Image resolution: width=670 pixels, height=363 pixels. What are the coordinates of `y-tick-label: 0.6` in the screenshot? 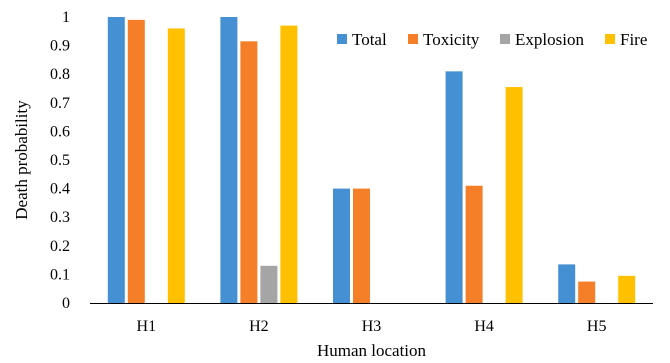 It's located at (60, 131).